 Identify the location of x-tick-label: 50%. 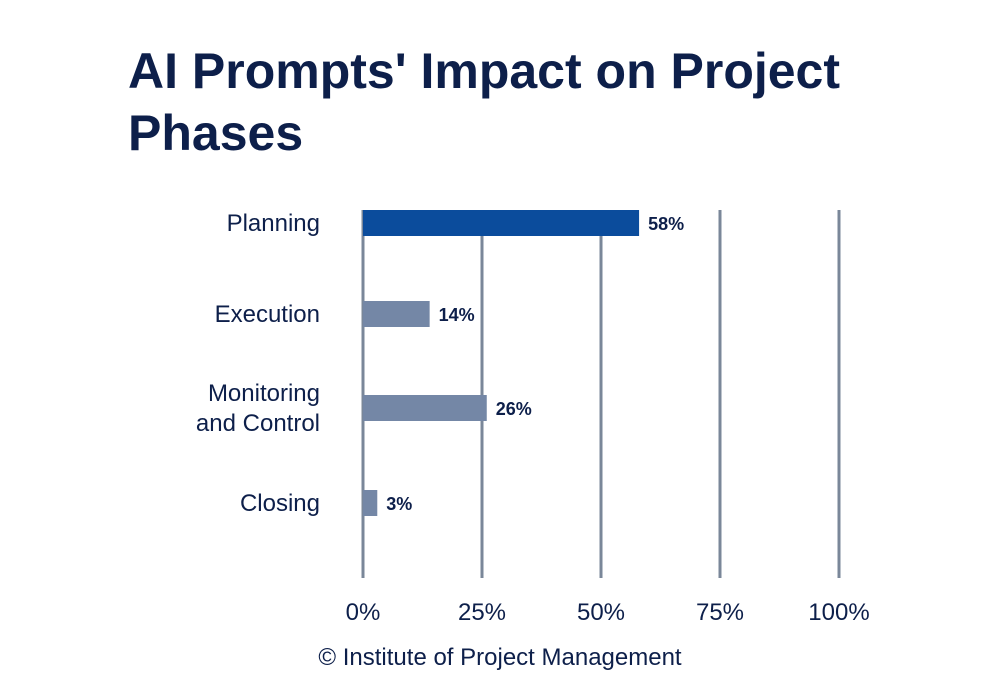
(601, 612).